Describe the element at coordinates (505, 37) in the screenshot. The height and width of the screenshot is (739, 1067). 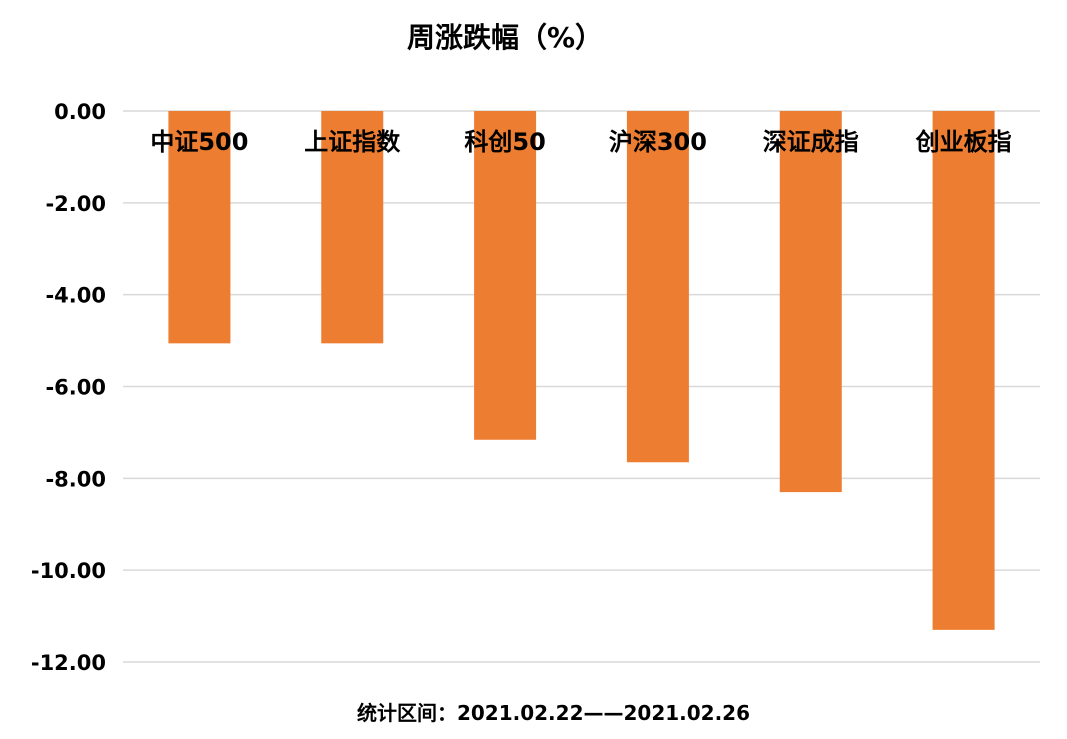
I see `chart-title: 周涨跌幅（%）` at that location.